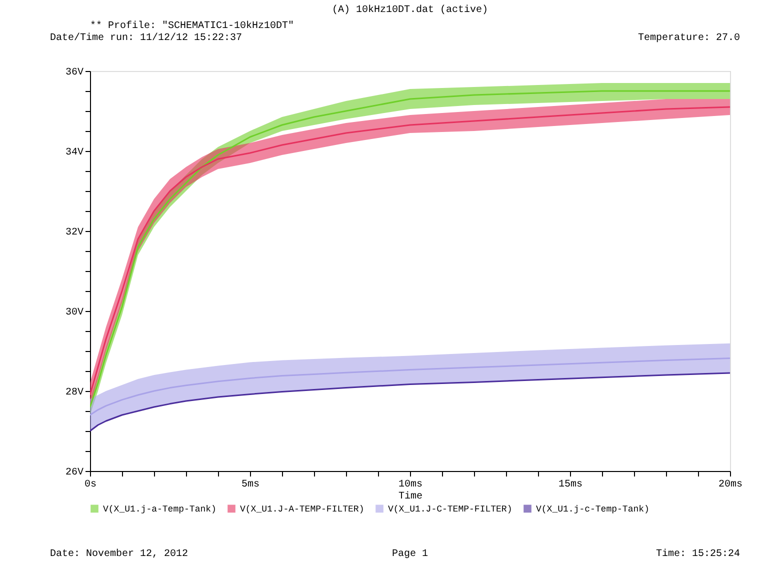 This screenshot has width=776, height=584. I want to click on x-tick-label: 20ms, so click(730, 485).